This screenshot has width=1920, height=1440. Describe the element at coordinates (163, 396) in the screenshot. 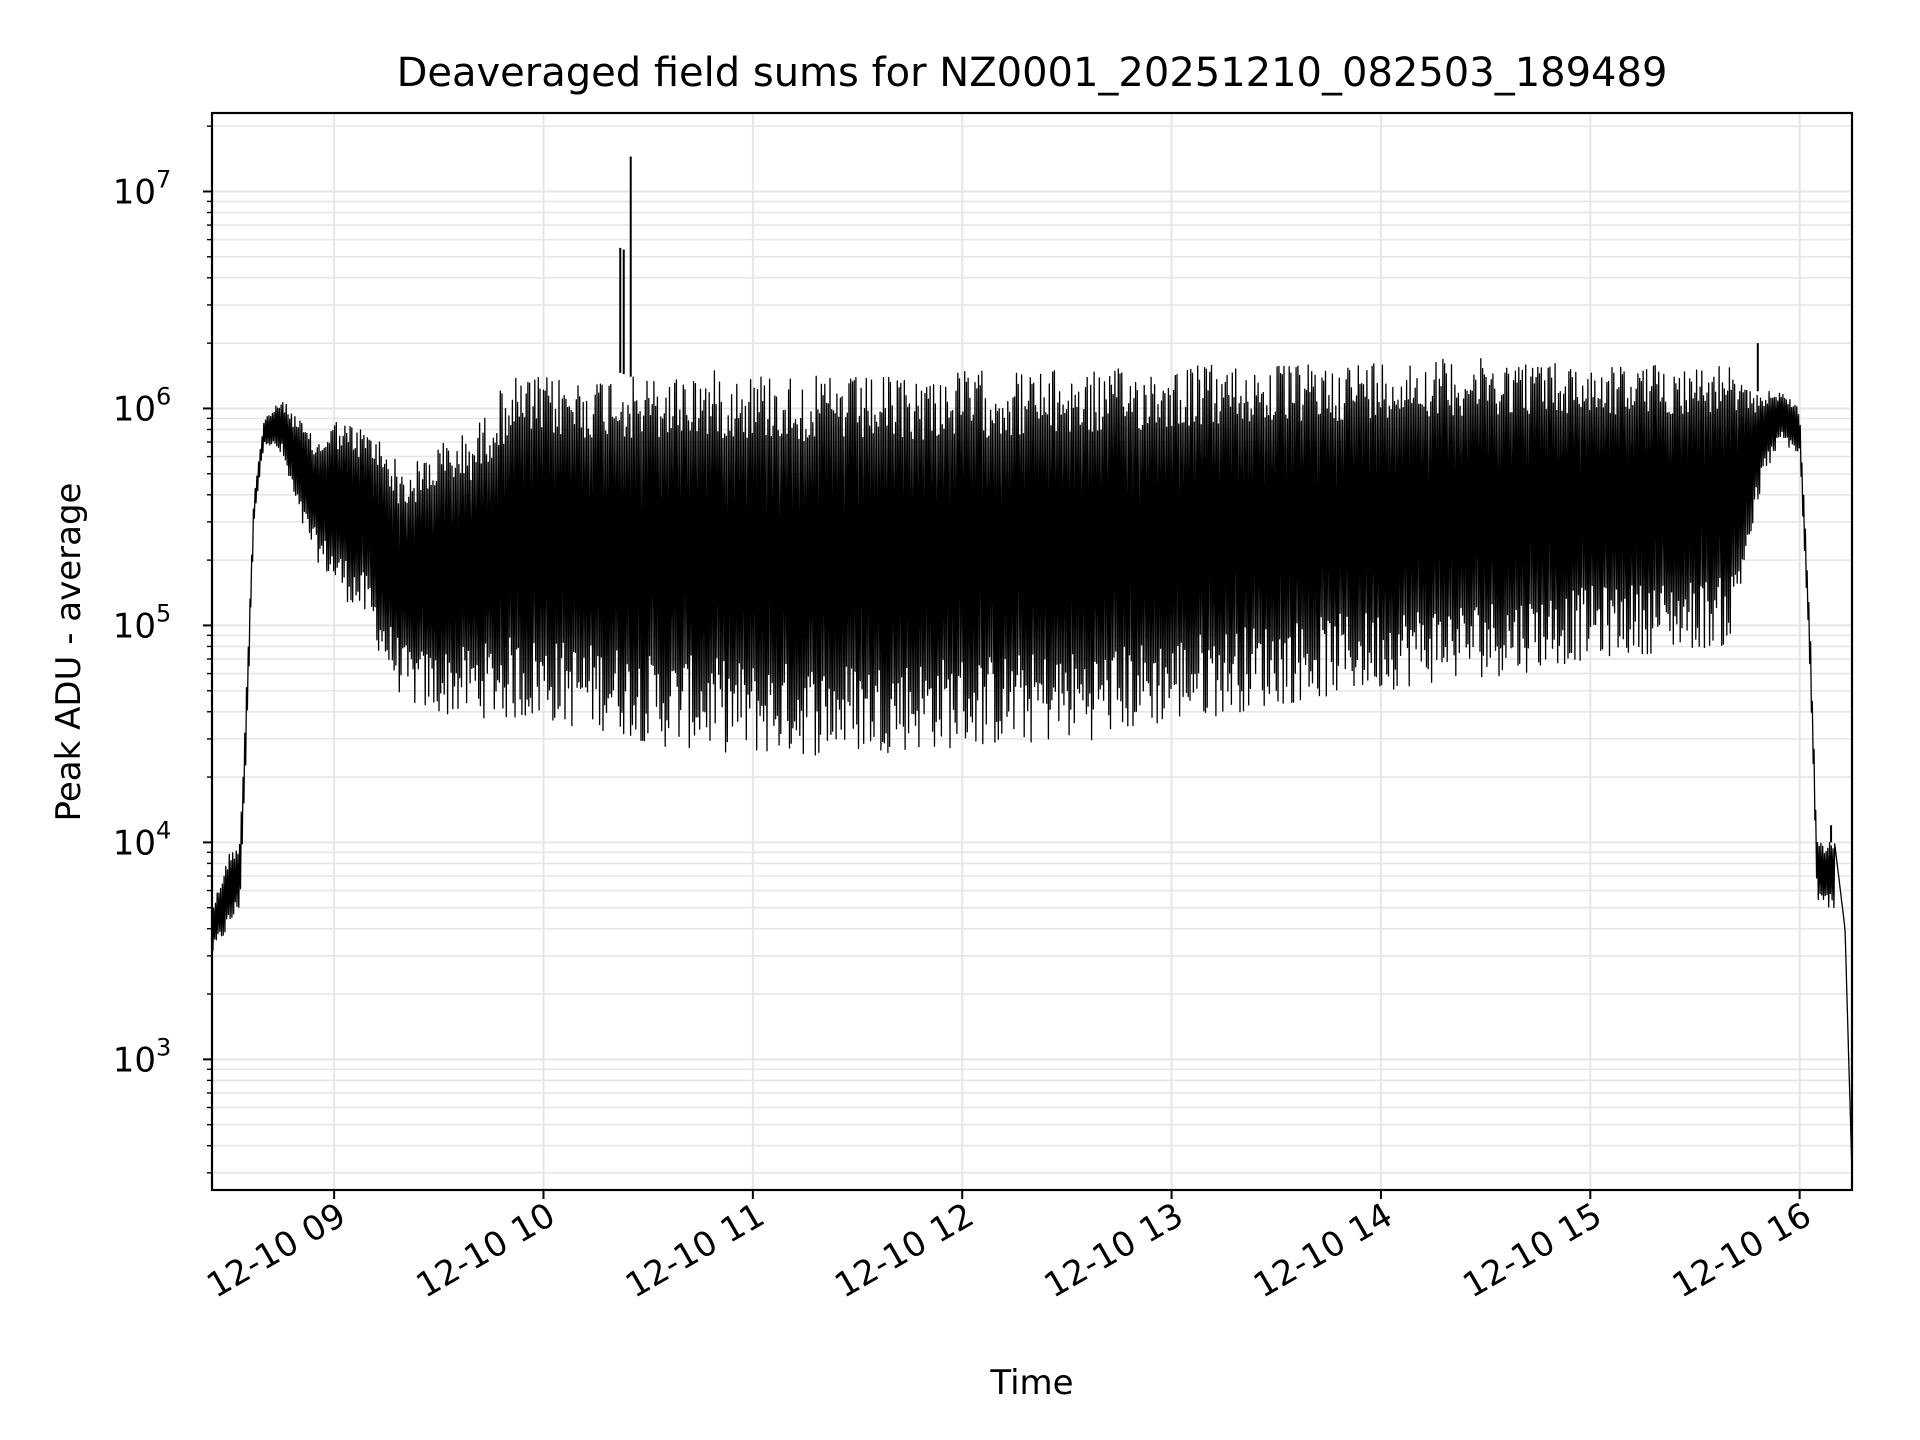

I see `y-tick-exponent: 6` at that location.